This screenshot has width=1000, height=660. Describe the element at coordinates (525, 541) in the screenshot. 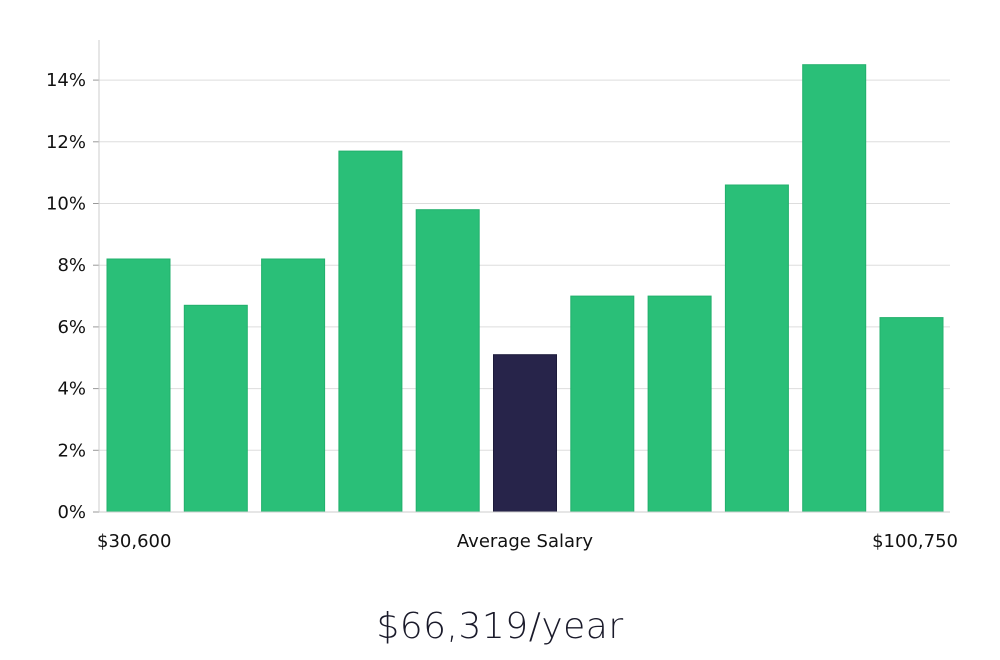

I see `x-label-center: Average Salary` at that location.